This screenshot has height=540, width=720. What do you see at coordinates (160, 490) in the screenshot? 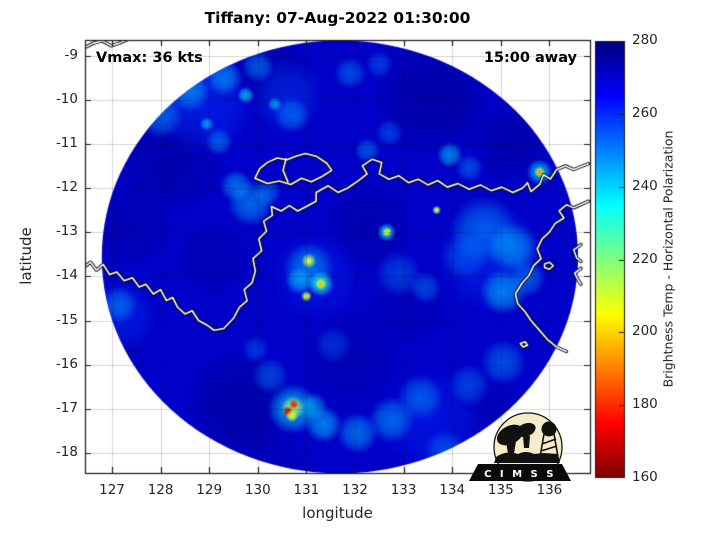
I see `x-tick-label: 128` at bounding box center [160, 490].